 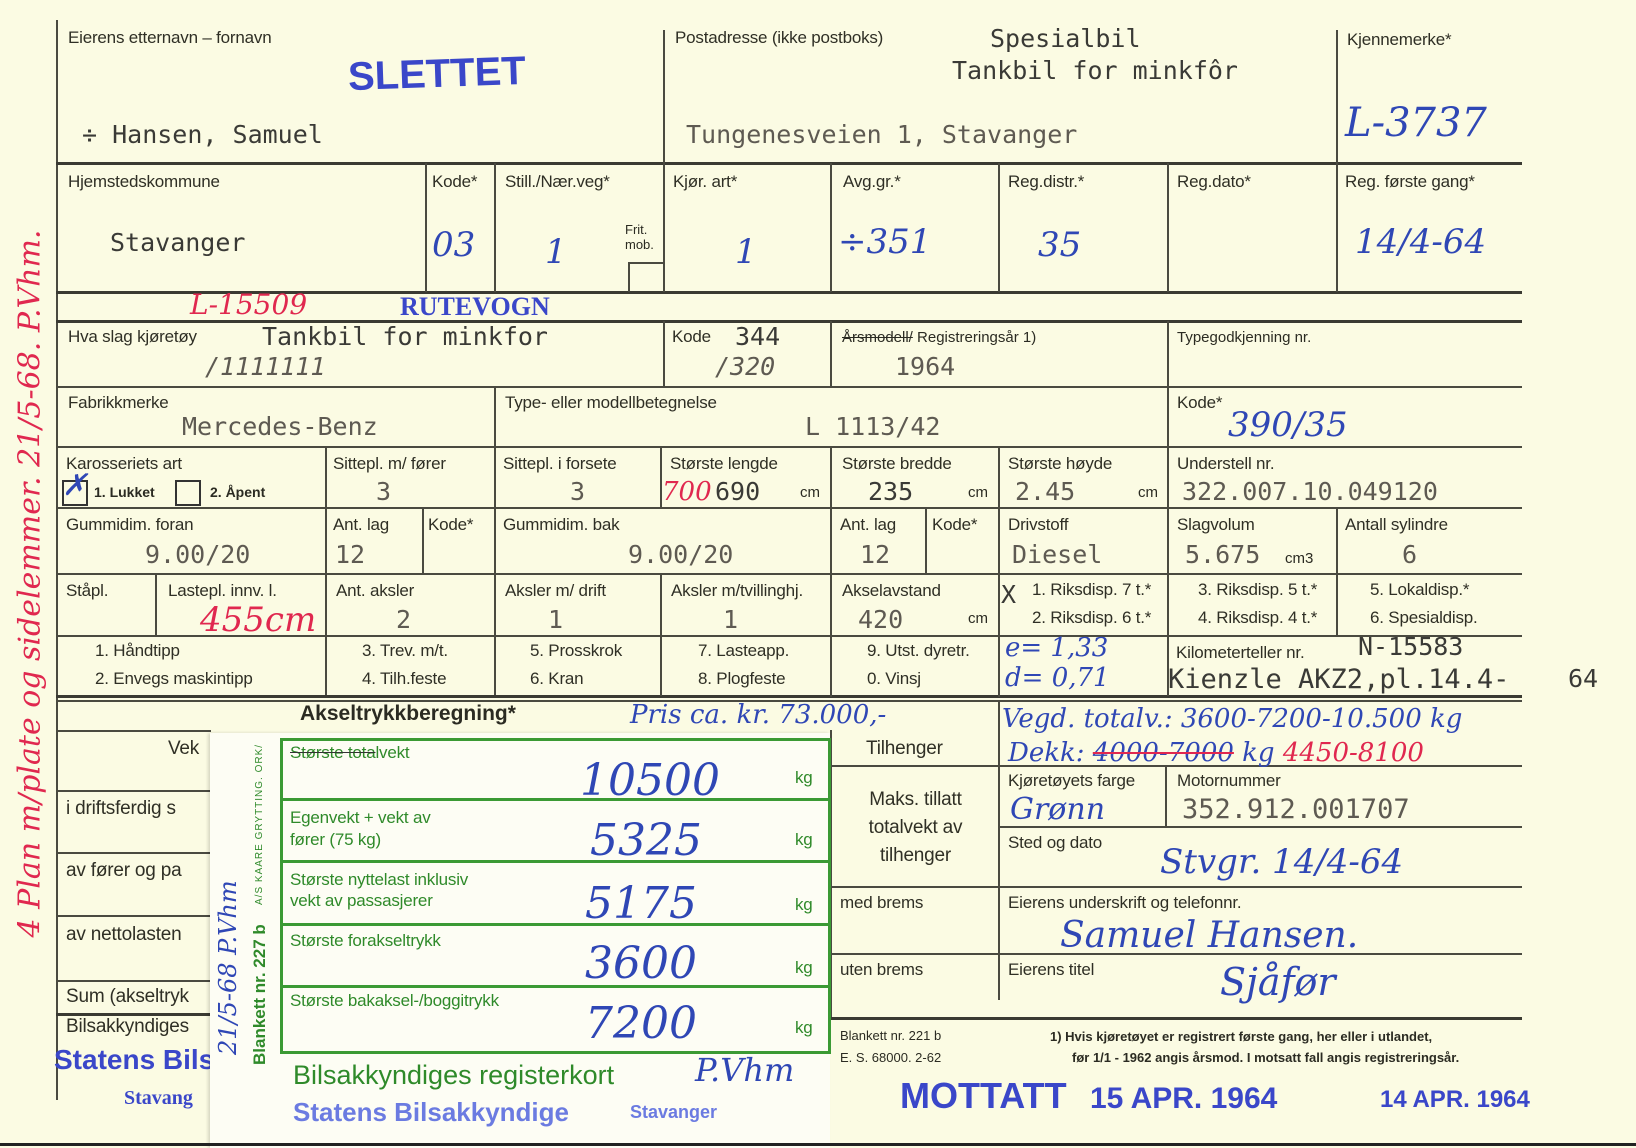 I want to click on color-label: Kjøretøyets farge, so click(x=1071, y=780).